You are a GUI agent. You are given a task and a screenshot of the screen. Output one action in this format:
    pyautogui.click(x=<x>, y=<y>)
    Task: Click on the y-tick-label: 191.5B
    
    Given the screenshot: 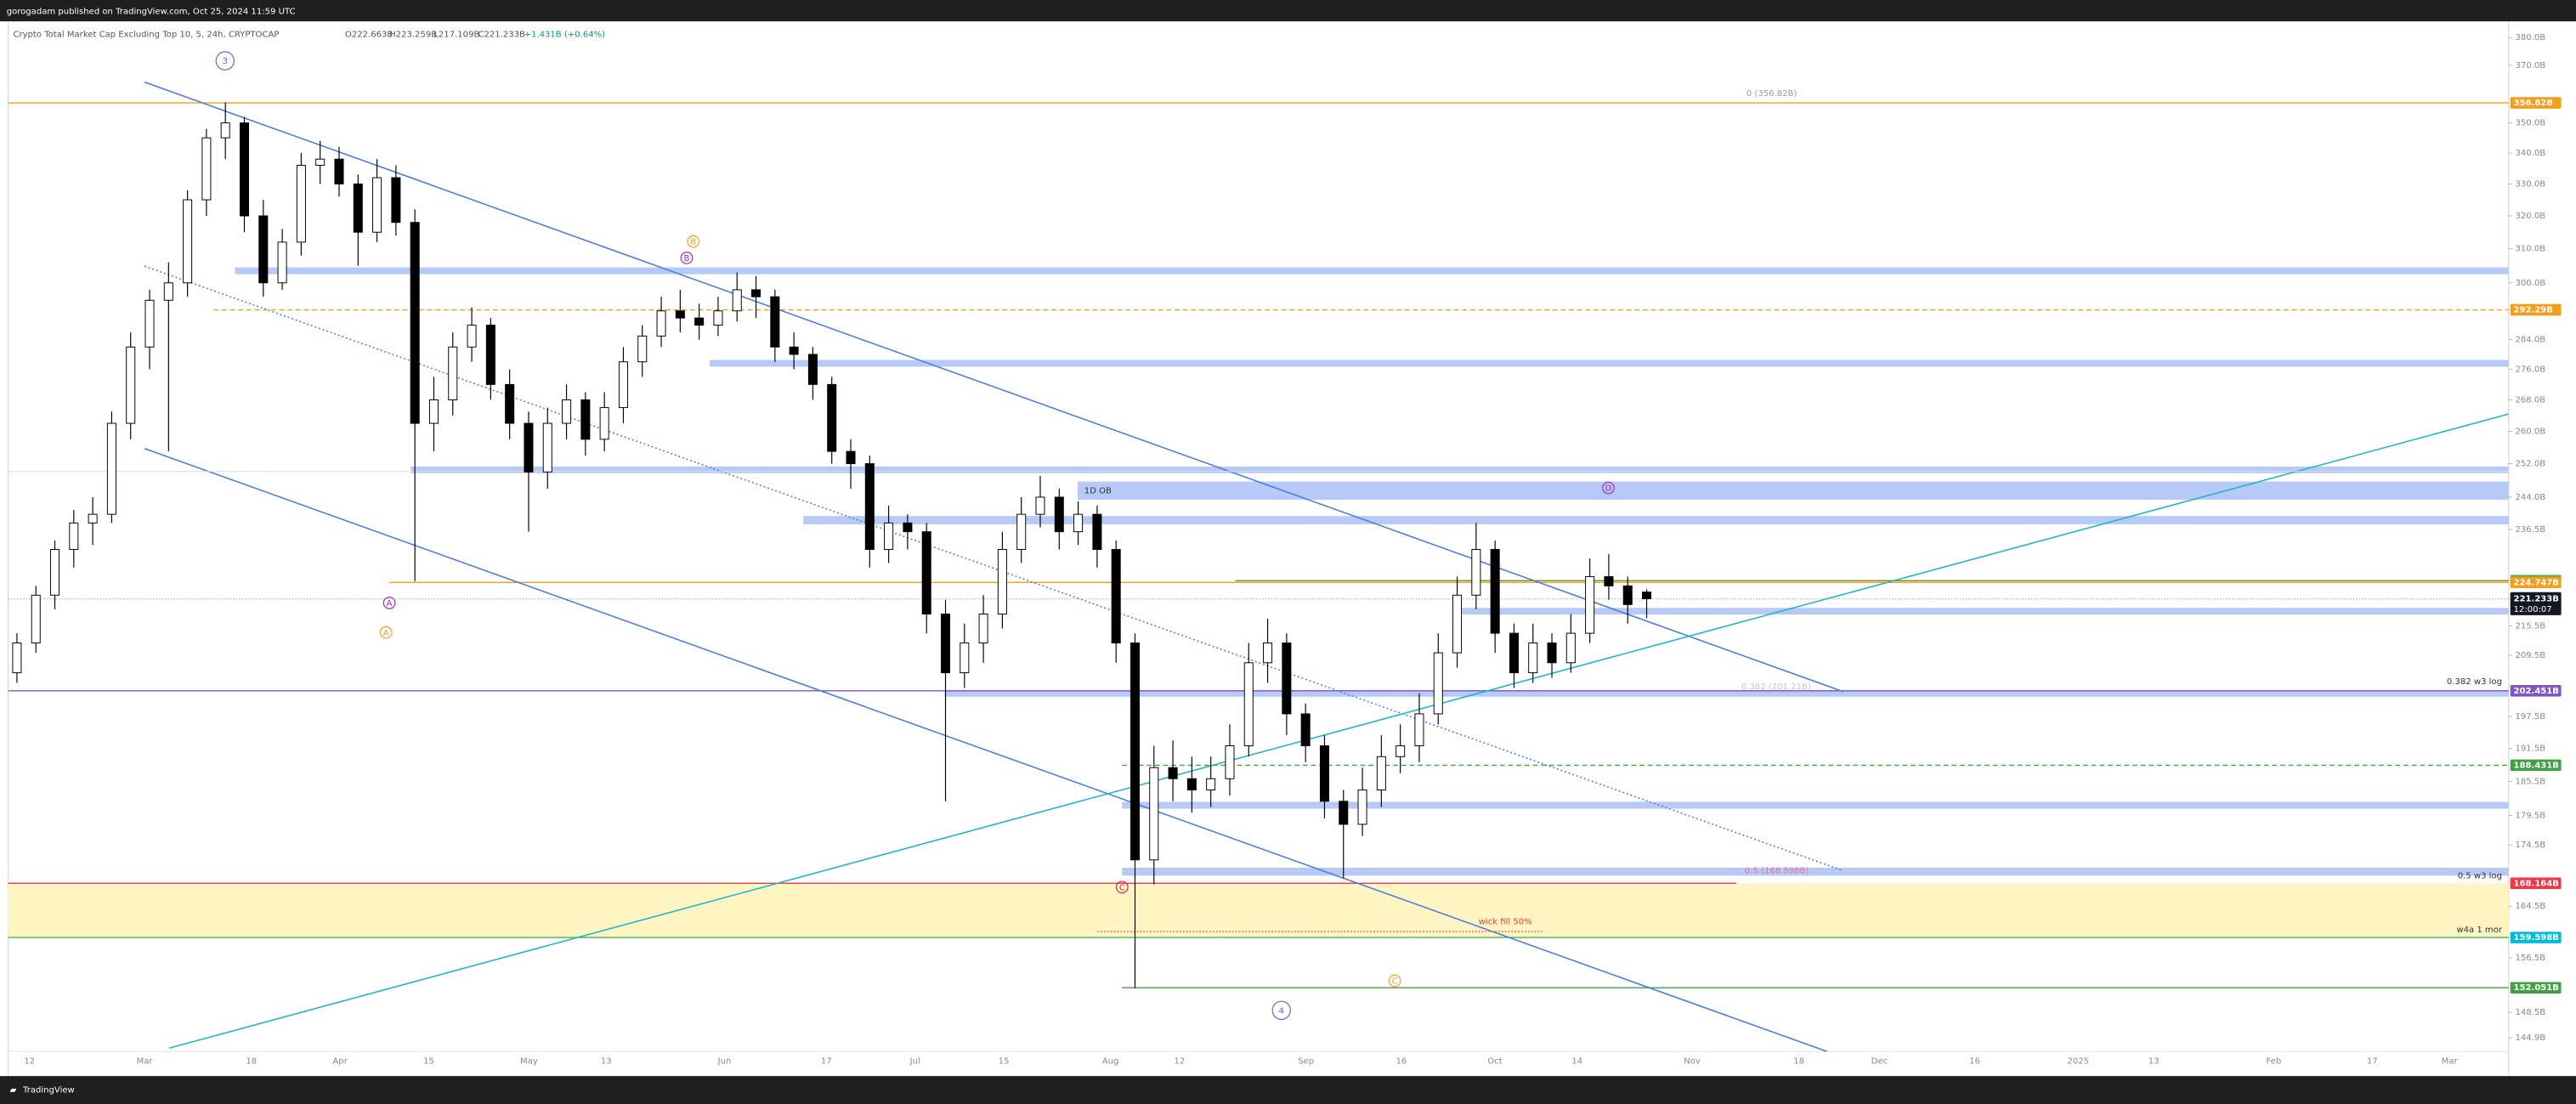 What is the action you would take?
    pyautogui.click(x=2530, y=749)
    